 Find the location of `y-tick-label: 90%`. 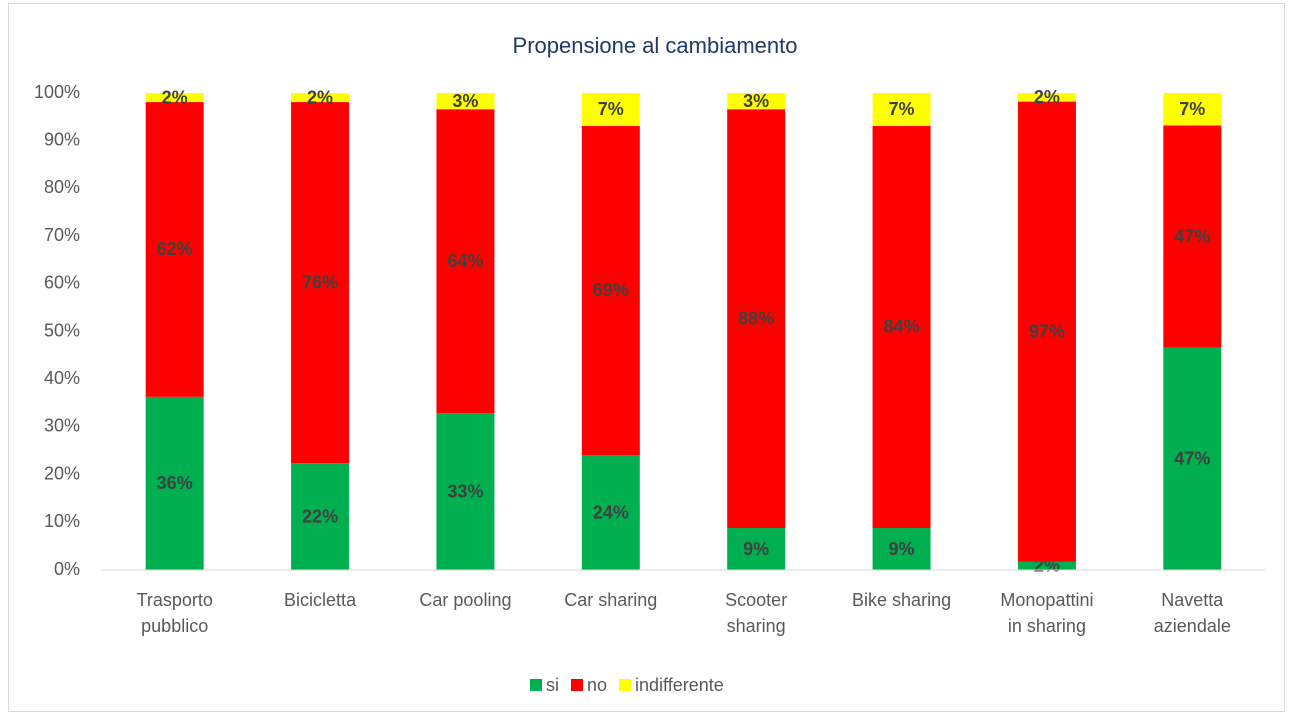

y-tick-label: 90% is located at coordinates (62, 139).